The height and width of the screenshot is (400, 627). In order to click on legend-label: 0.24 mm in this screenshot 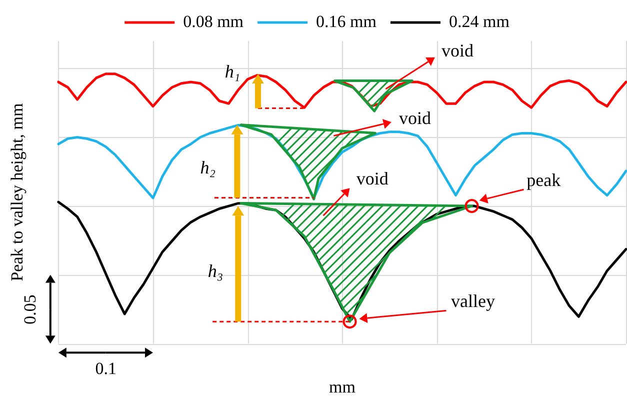, I will do `click(479, 21)`.